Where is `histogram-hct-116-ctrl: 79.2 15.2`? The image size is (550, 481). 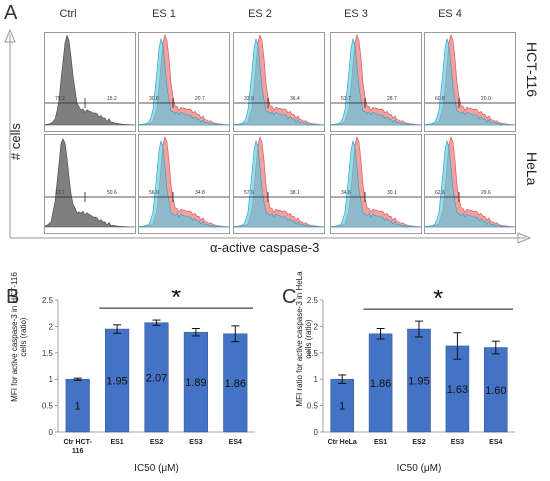 histogram-hct-116-ctrl: 79.2 15.2 is located at coordinates (90, 82).